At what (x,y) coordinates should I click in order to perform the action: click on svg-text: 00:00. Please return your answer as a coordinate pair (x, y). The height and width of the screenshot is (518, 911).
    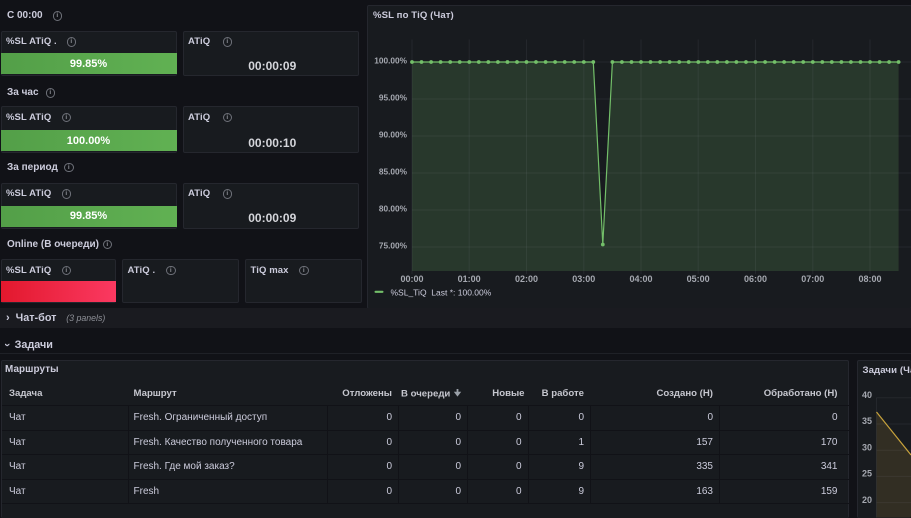
    Looking at the image, I should click on (411, 279).